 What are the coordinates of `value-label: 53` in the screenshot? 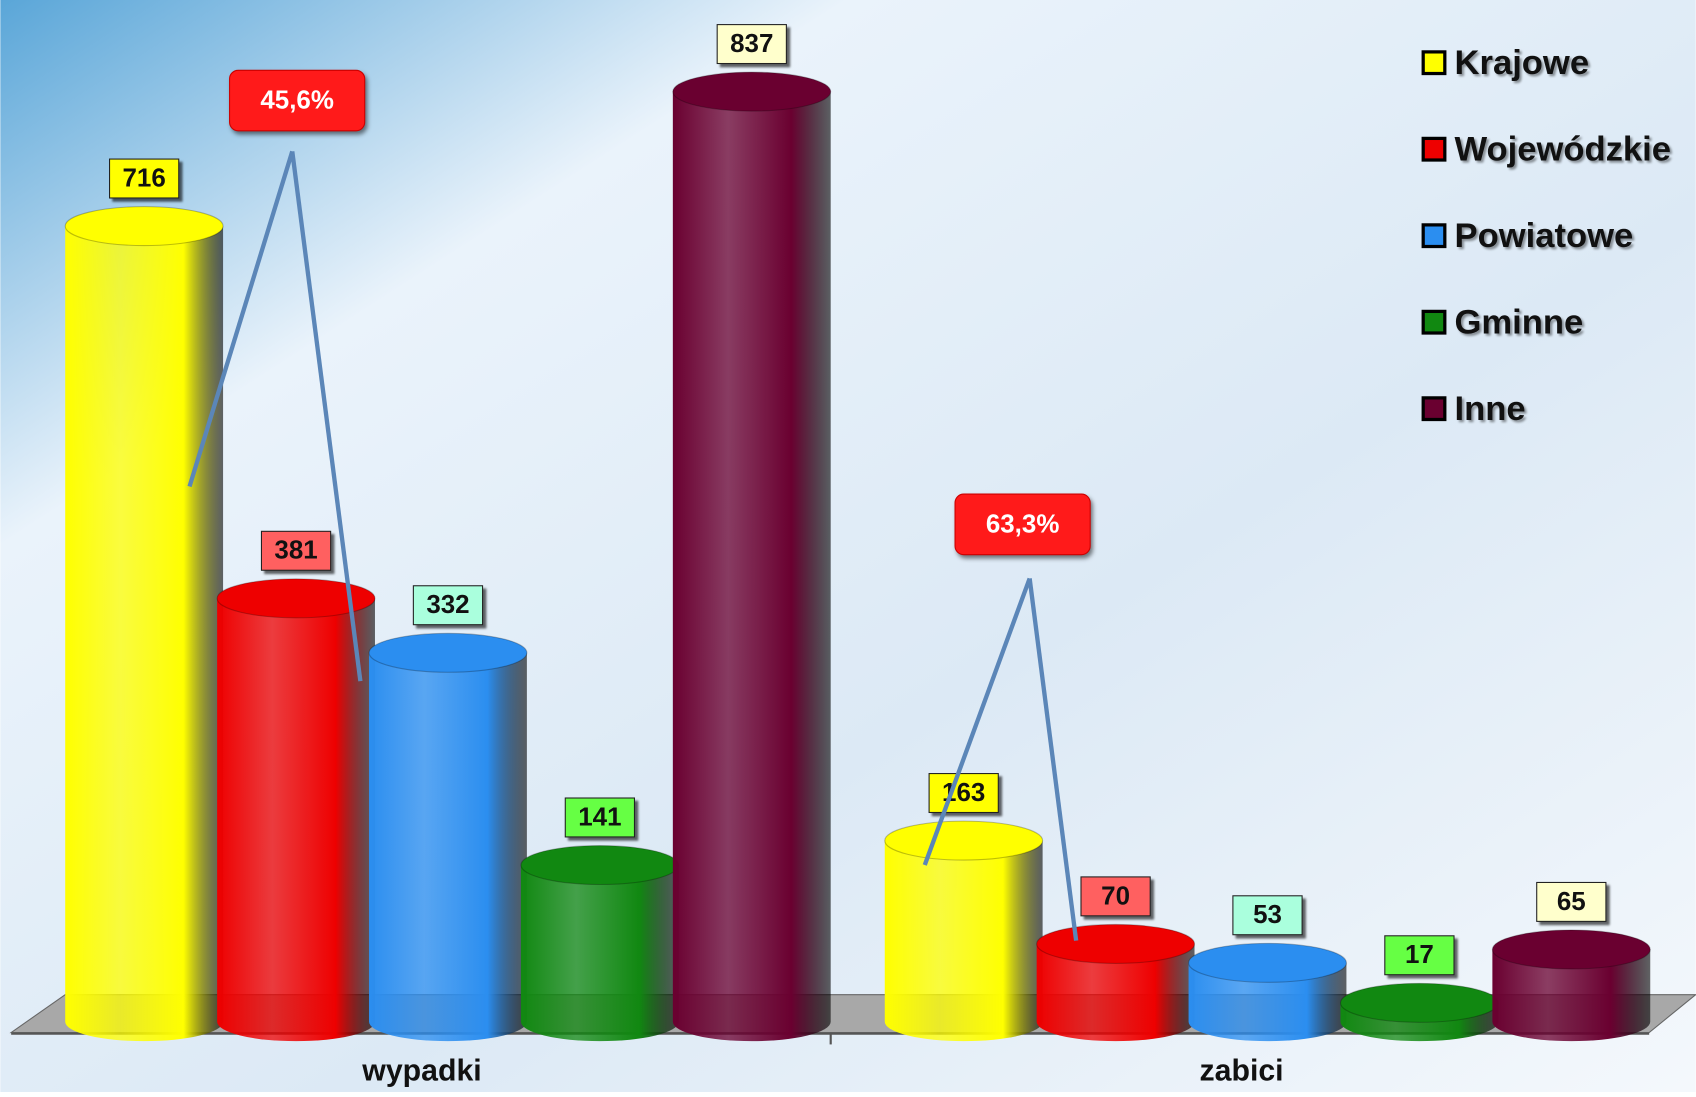 It's located at (1267, 915).